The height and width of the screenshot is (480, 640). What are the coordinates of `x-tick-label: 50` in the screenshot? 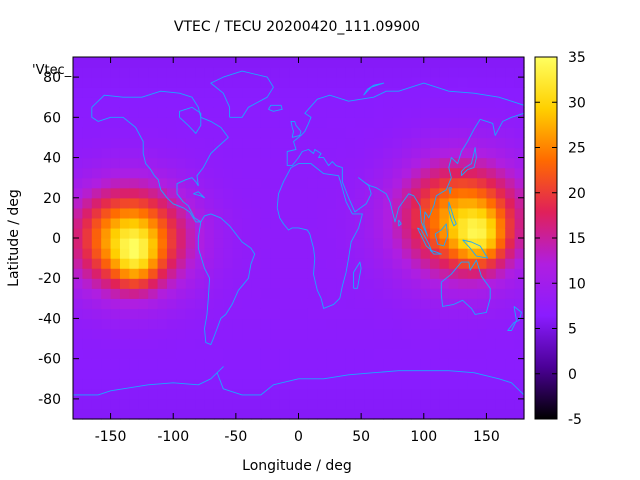 It's located at (361, 437).